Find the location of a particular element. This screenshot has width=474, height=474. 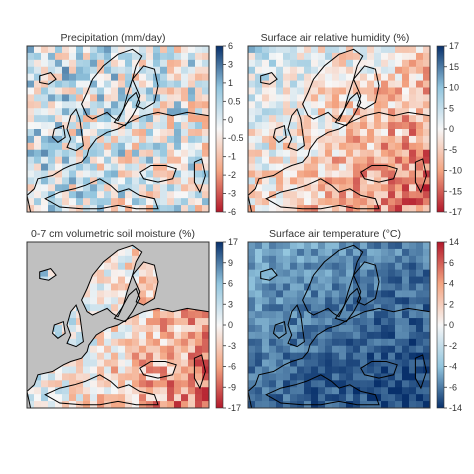

colorbar-tick-label: -1 is located at coordinates (232, 157).